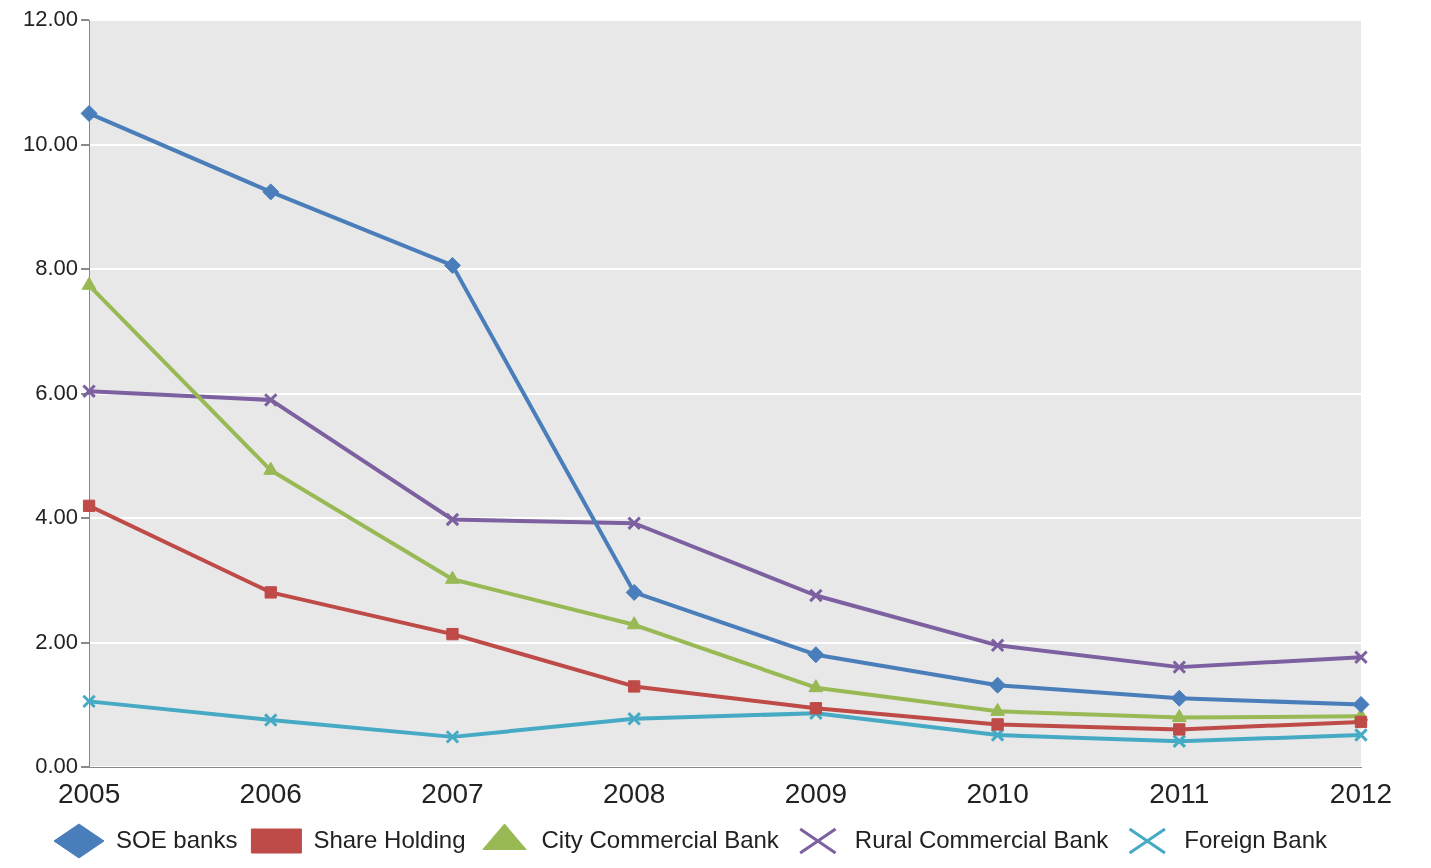  I want to click on y-tick-label: 4.00, so click(57, 517).